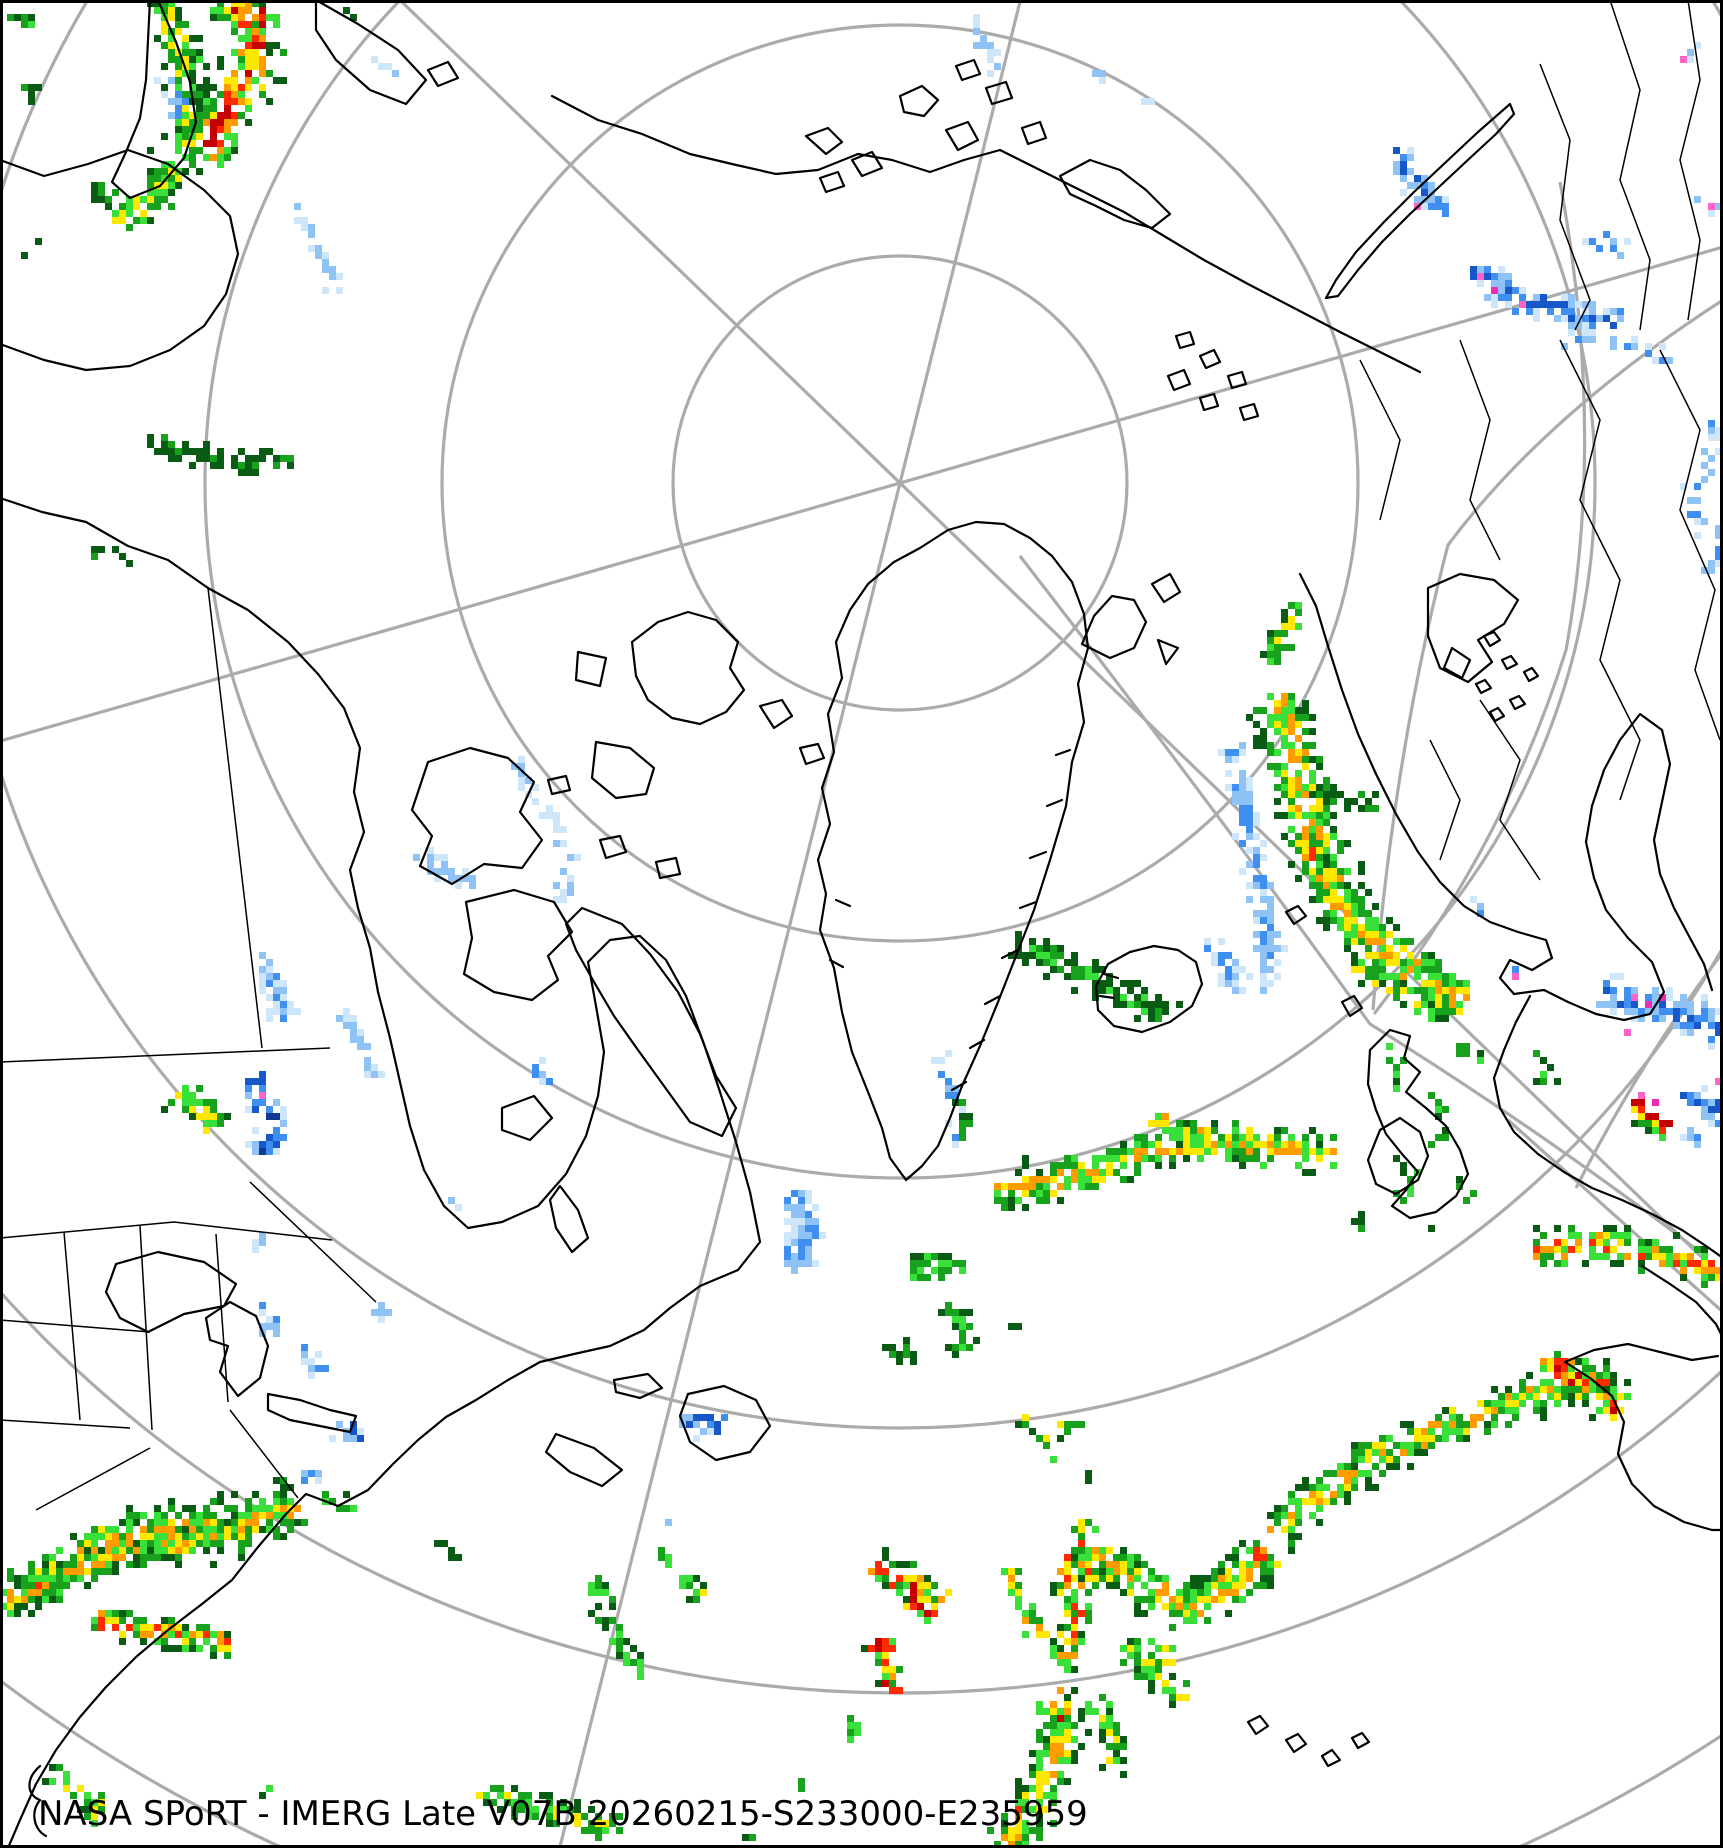 This screenshot has width=1723, height=1848. What do you see at coordinates (900, 483) in the screenshot?
I see `latitude-circle` at bounding box center [900, 483].